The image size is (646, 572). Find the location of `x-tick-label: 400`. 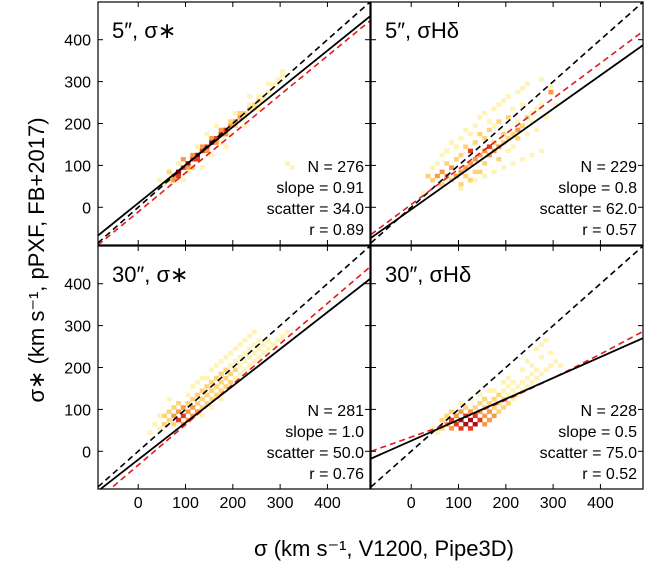

x-tick-label: 400 is located at coordinates (600, 503).